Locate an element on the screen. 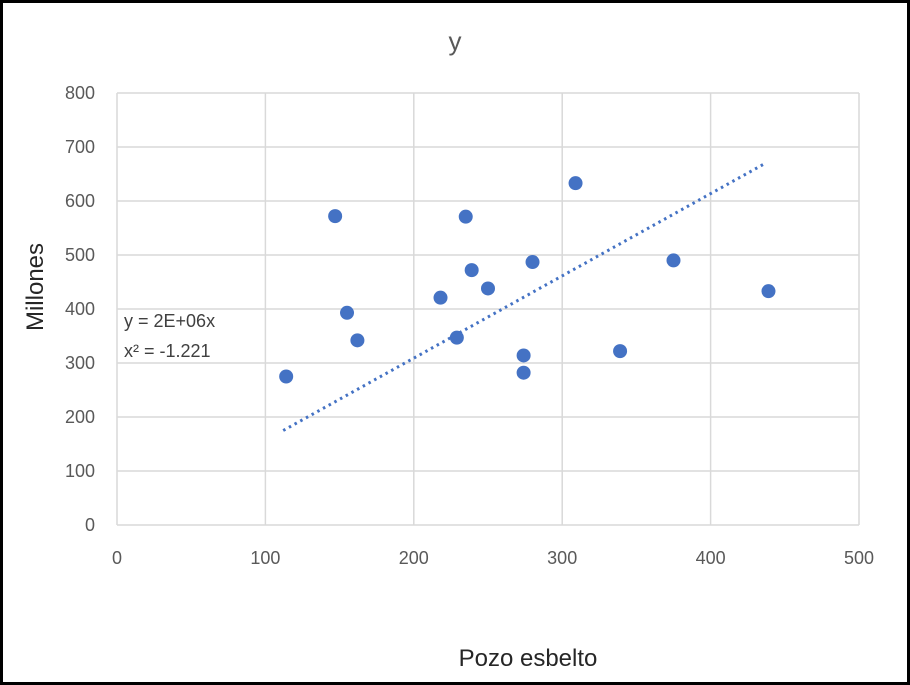  y-tick-label: 500 is located at coordinates (80, 255).